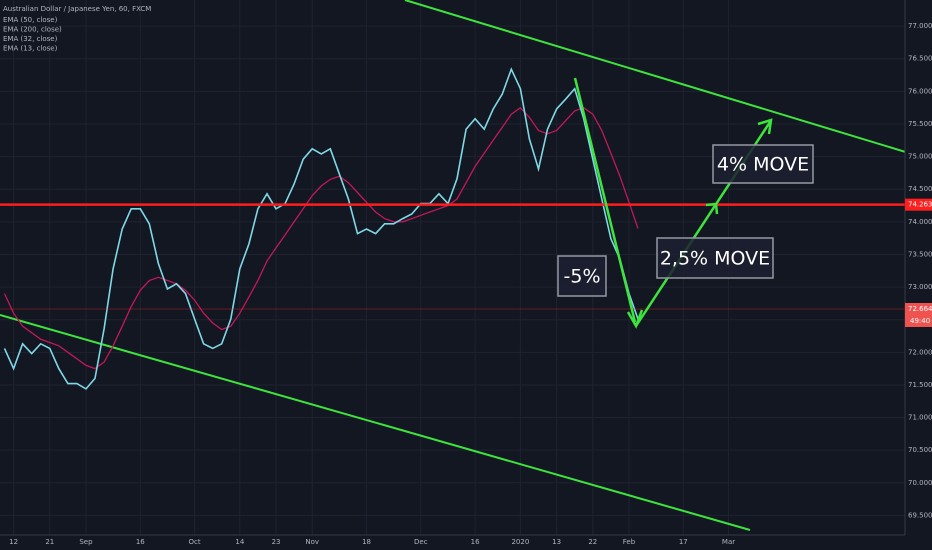 This screenshot has width=932, height=550. What do you see at coordinates (728, 542) in the screenshot?
I see `x-tick-label: Mar` at bounding box center [728, 542].